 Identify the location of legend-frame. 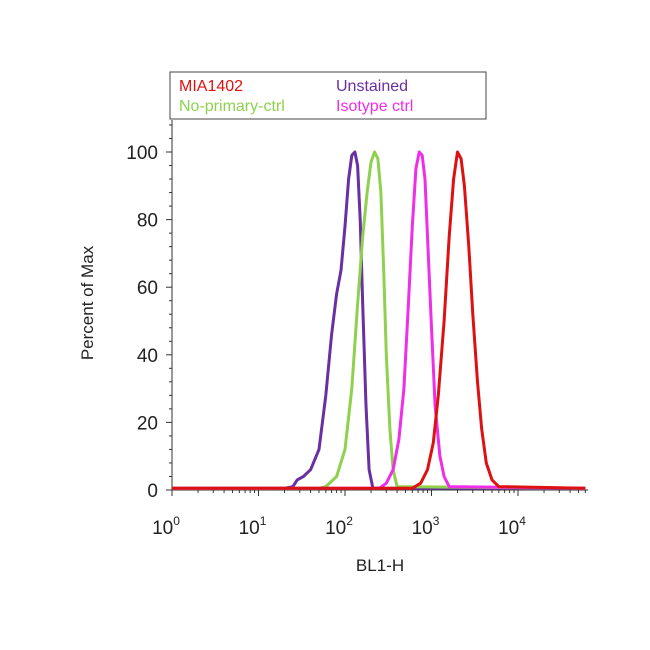
(328, 95).